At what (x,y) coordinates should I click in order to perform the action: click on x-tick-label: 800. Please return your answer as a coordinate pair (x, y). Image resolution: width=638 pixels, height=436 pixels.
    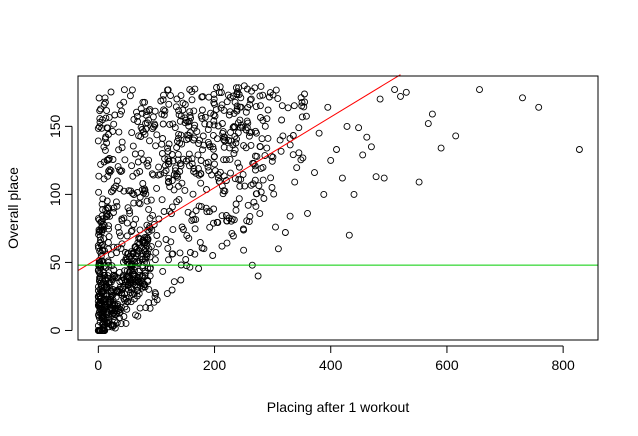
    Looking at the image, I should click on (563, 365).